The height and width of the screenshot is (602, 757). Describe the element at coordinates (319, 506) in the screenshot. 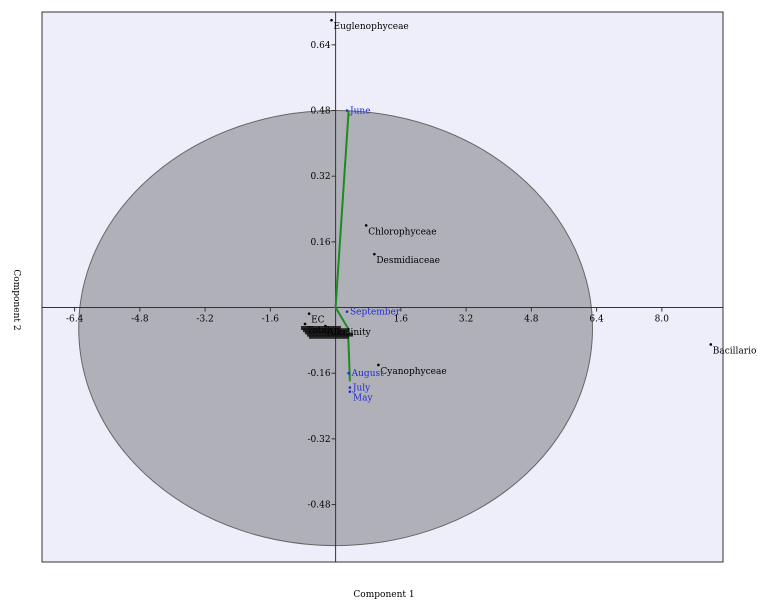

I see `y-tick-label: -0.48` at that location.